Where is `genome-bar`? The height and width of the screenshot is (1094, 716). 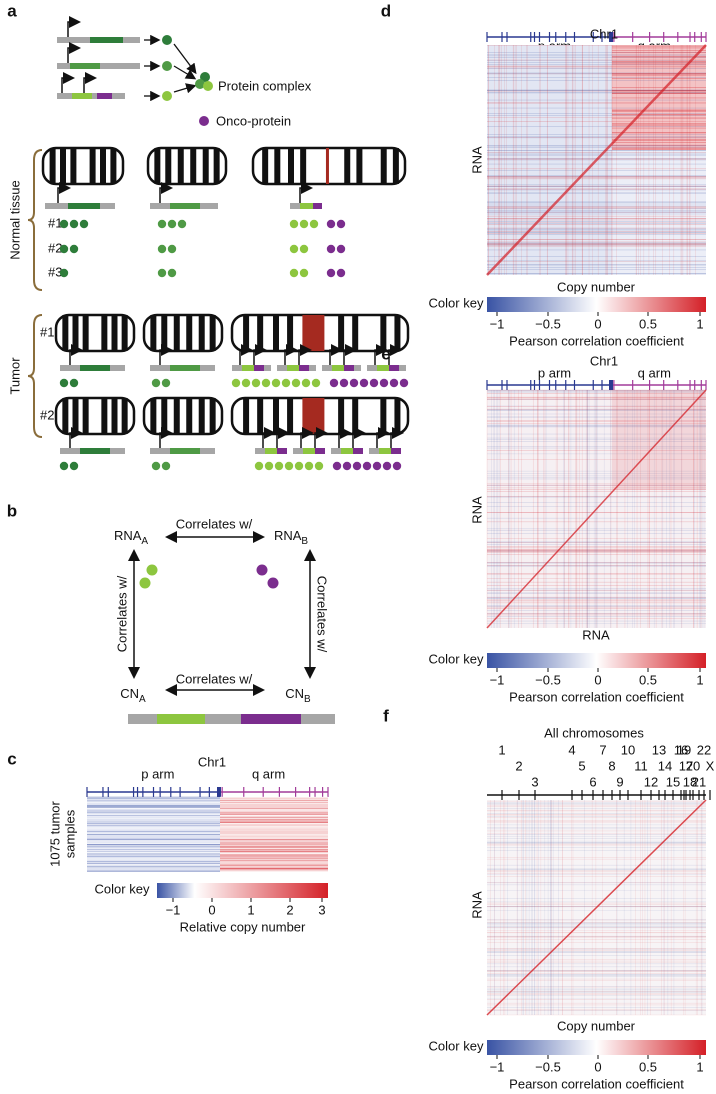 genome-bar is located at coordinates (231, 719).